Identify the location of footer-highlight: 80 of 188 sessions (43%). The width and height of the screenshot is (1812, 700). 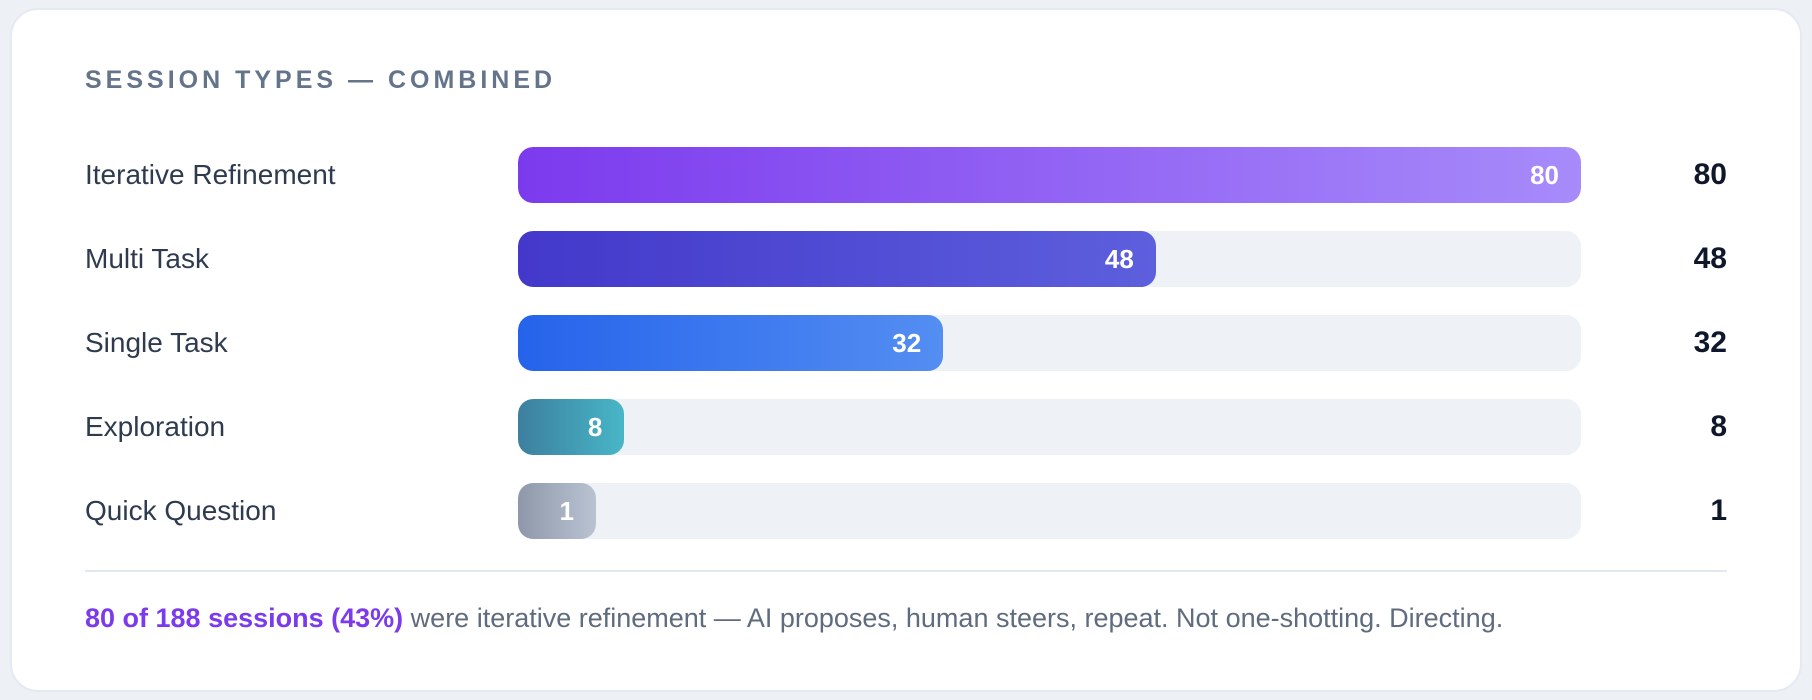
(244, 618).